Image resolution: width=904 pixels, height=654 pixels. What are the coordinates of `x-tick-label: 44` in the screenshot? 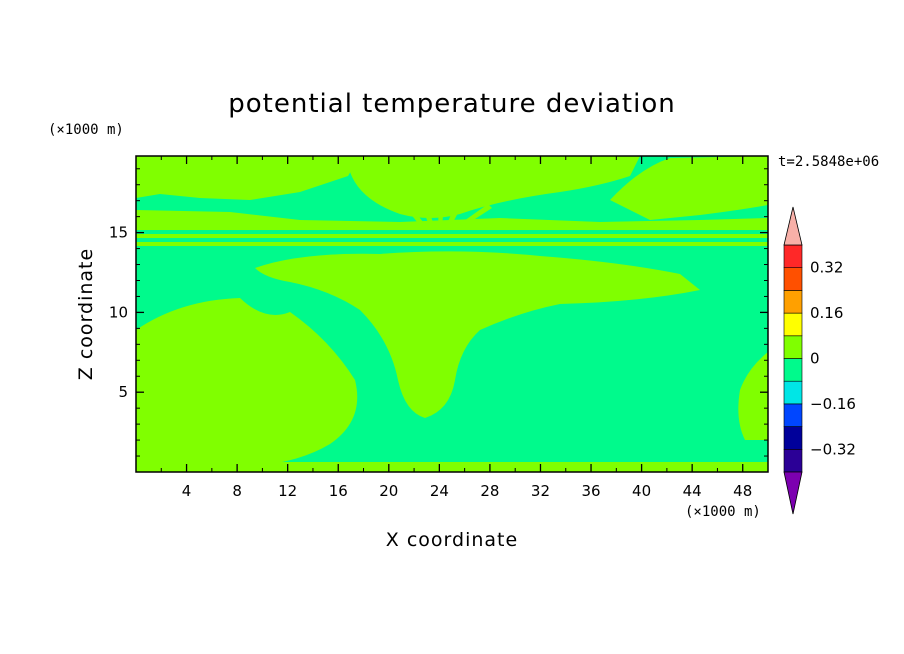 It's located at (692, 491).